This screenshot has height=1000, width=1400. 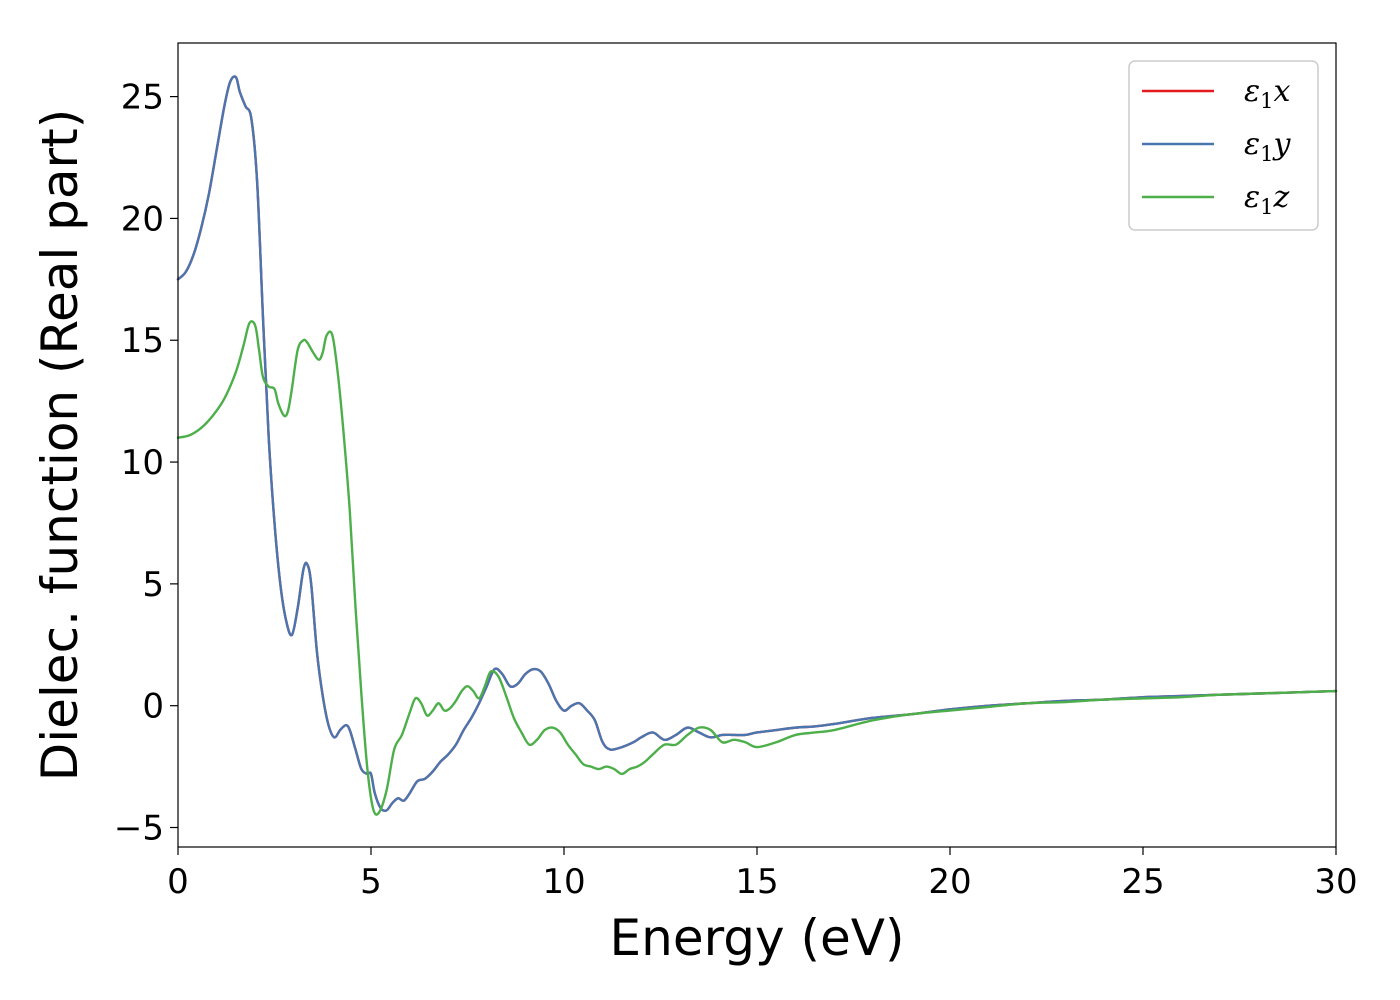 I want to click on y-axis-ticks: −5 0 5 10 15 20 25, so click(x=146, y=463).